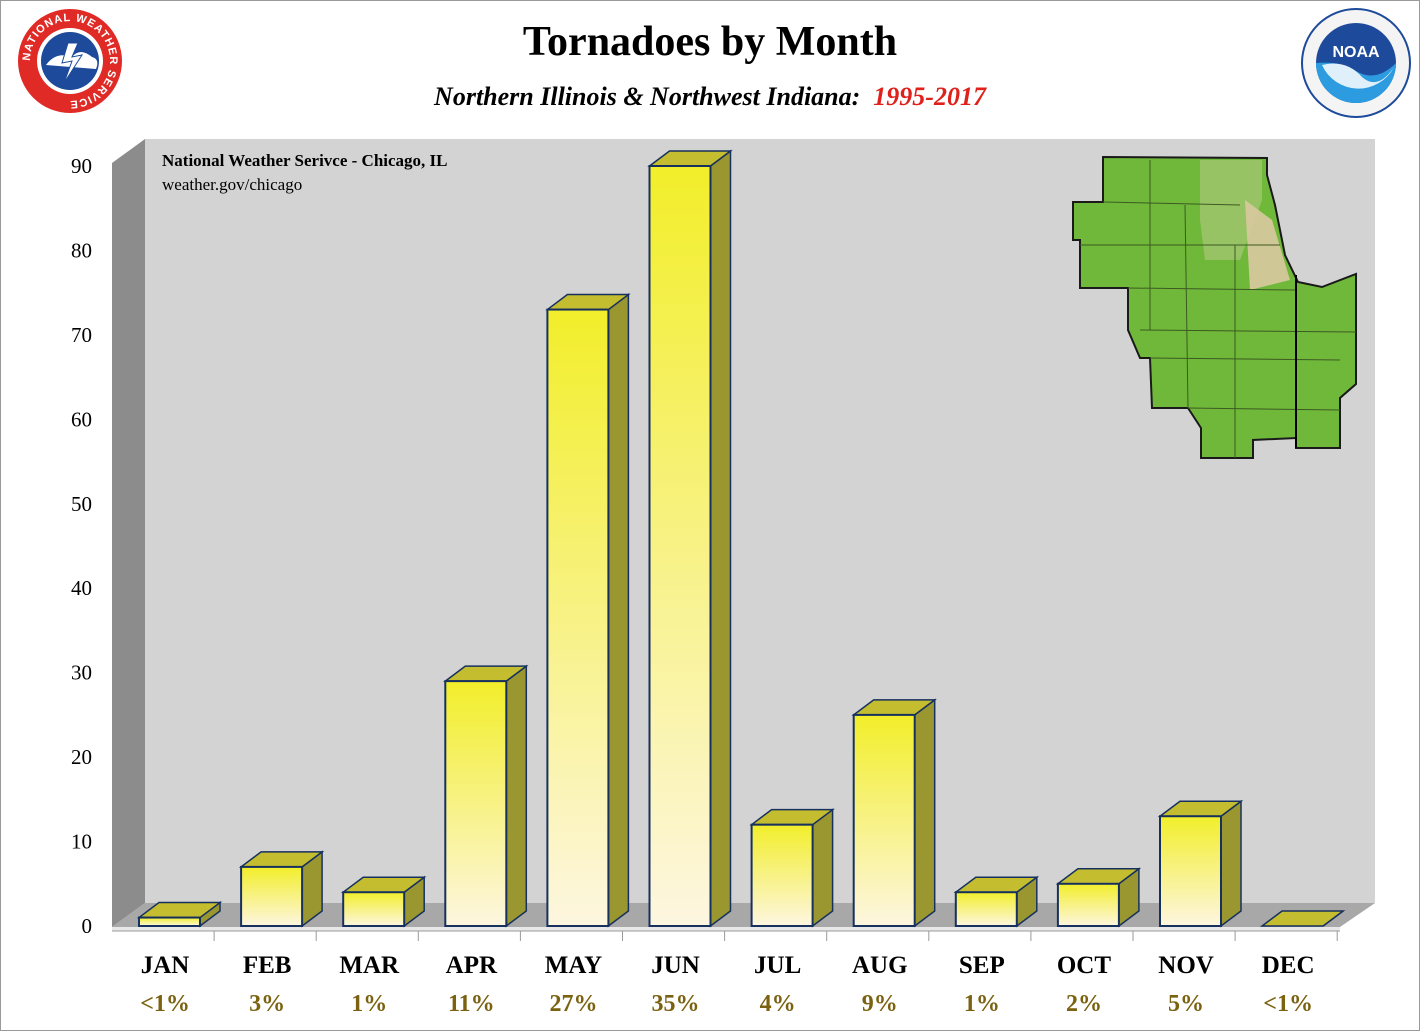 Image resolution: width=1420 pixels, height=1031 pixels. I want to click on bar-mar, so click(383, 901).